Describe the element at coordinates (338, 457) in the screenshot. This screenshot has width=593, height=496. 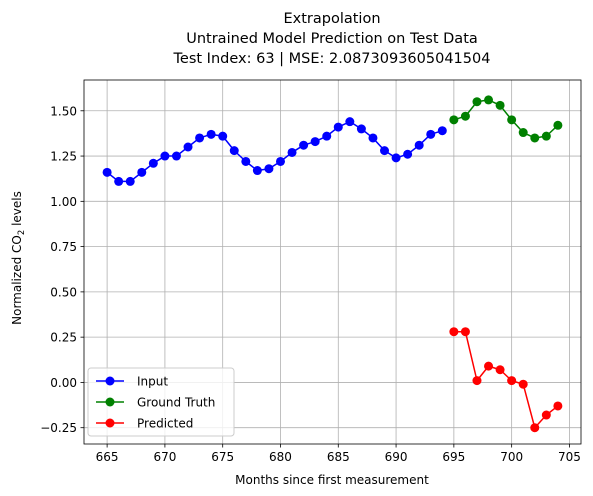
I see `x-tick-label: 685` at that location.